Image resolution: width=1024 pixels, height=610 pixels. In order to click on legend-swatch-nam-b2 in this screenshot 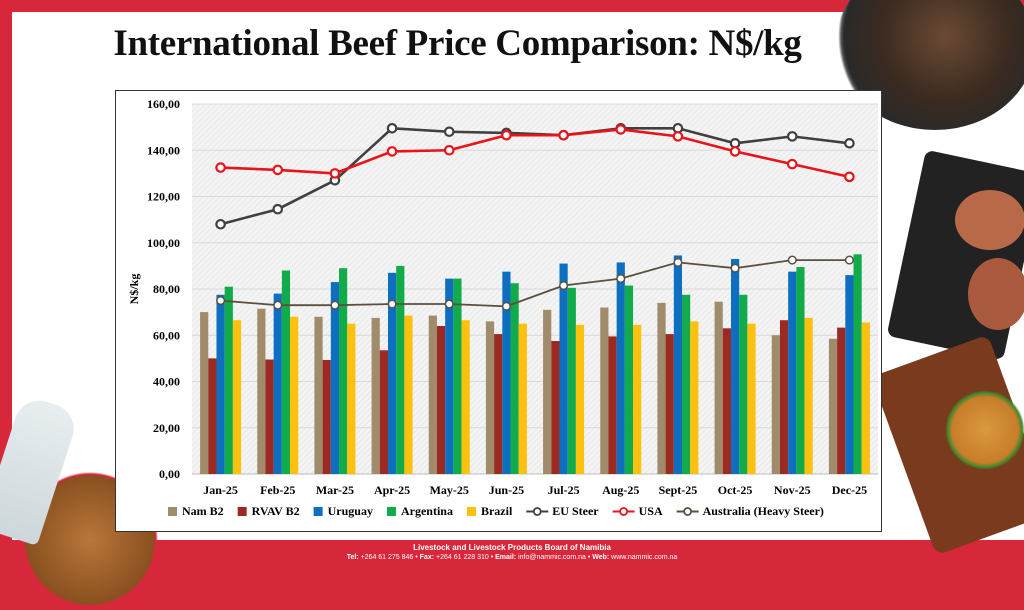, I will do `click(172, 511)`.